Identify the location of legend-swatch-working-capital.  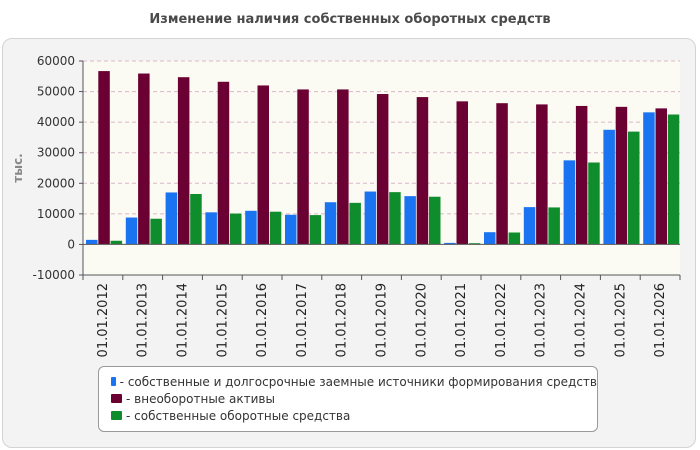
(116, 415).